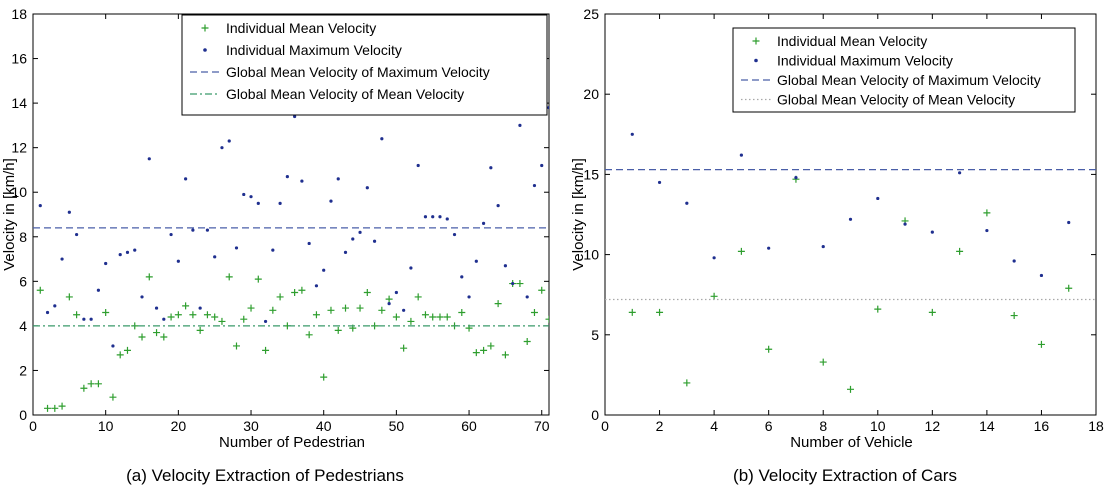 This screenshot has width=1105, height=489. Describe the element at coordinates (23, 281) in the screenshot. I see `y-tick-label: 6` at that location.